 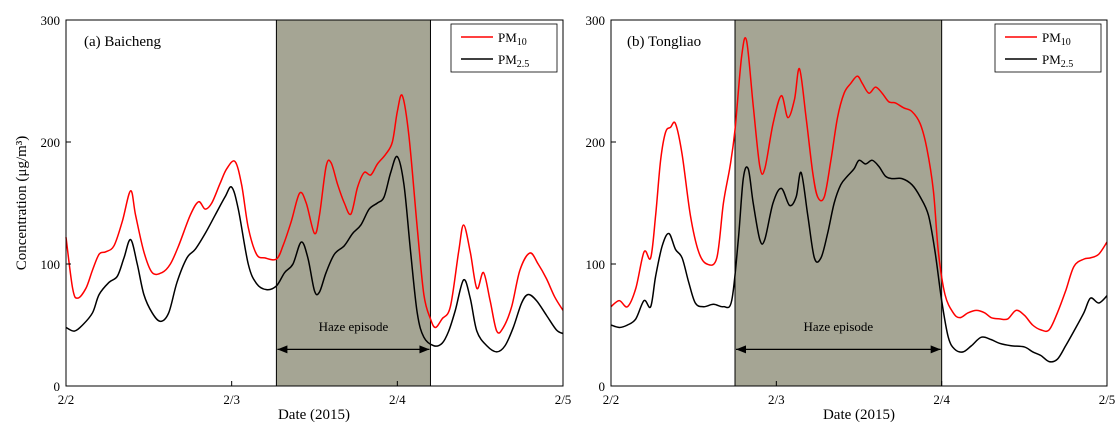 I want to click on panel-label: (a) Baicheng, so click(x=123, y=42).